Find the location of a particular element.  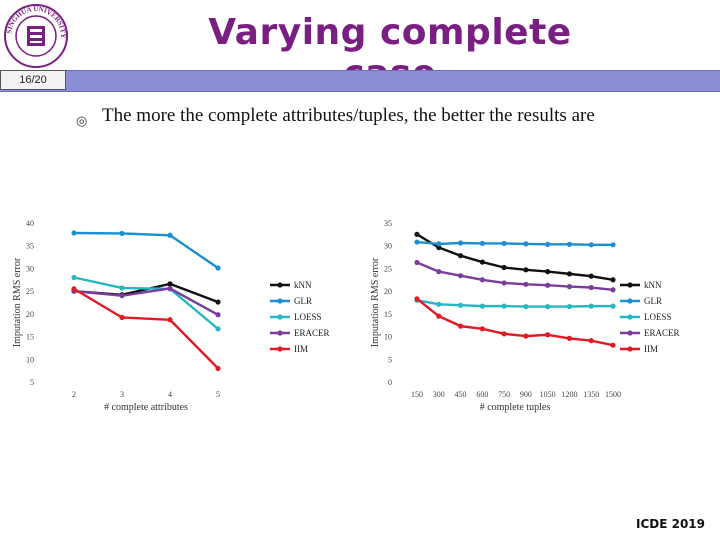

legend-label-eracer: ERACER is located at coordinates (662, 333).